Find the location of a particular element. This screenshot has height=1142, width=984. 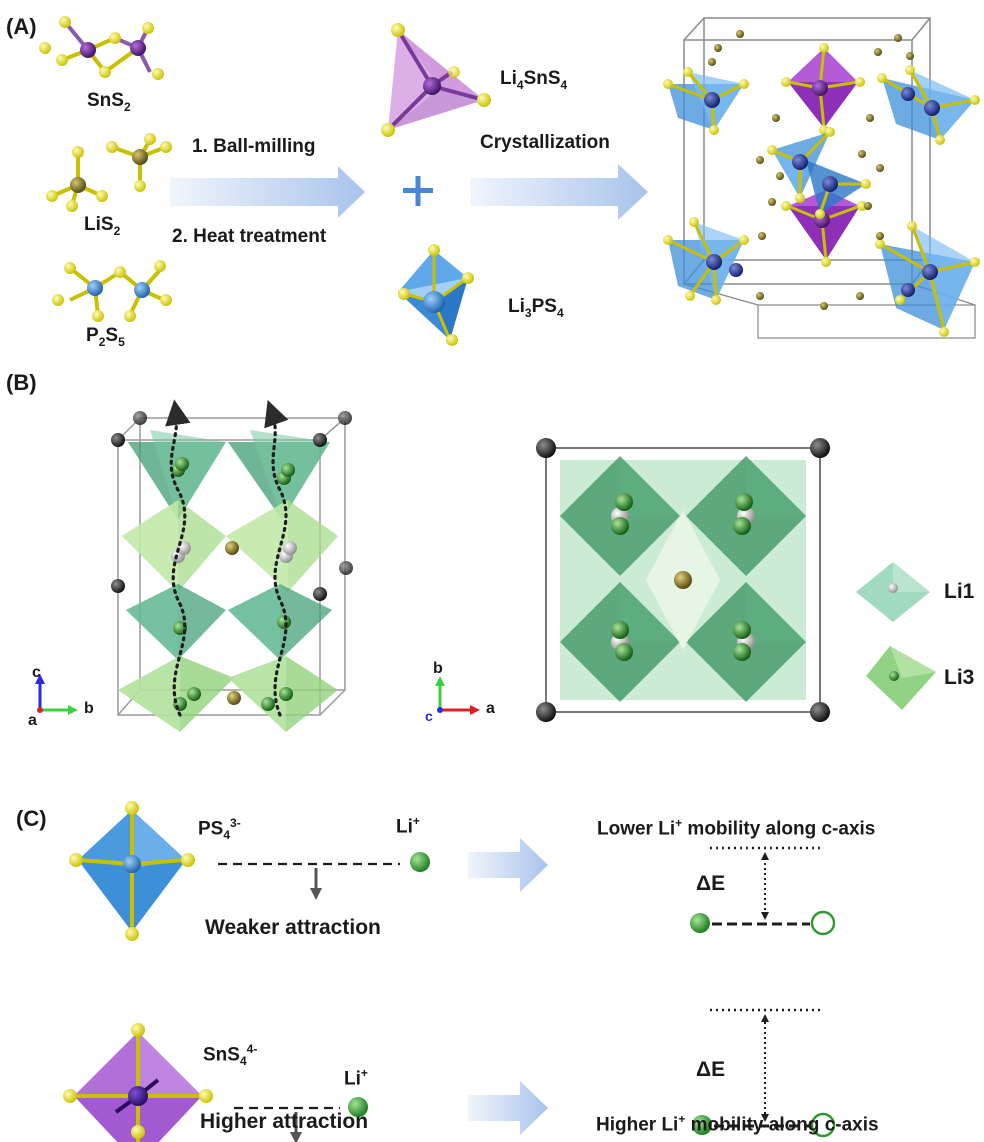

lis2-molecule is located at coordinates (109, 172).